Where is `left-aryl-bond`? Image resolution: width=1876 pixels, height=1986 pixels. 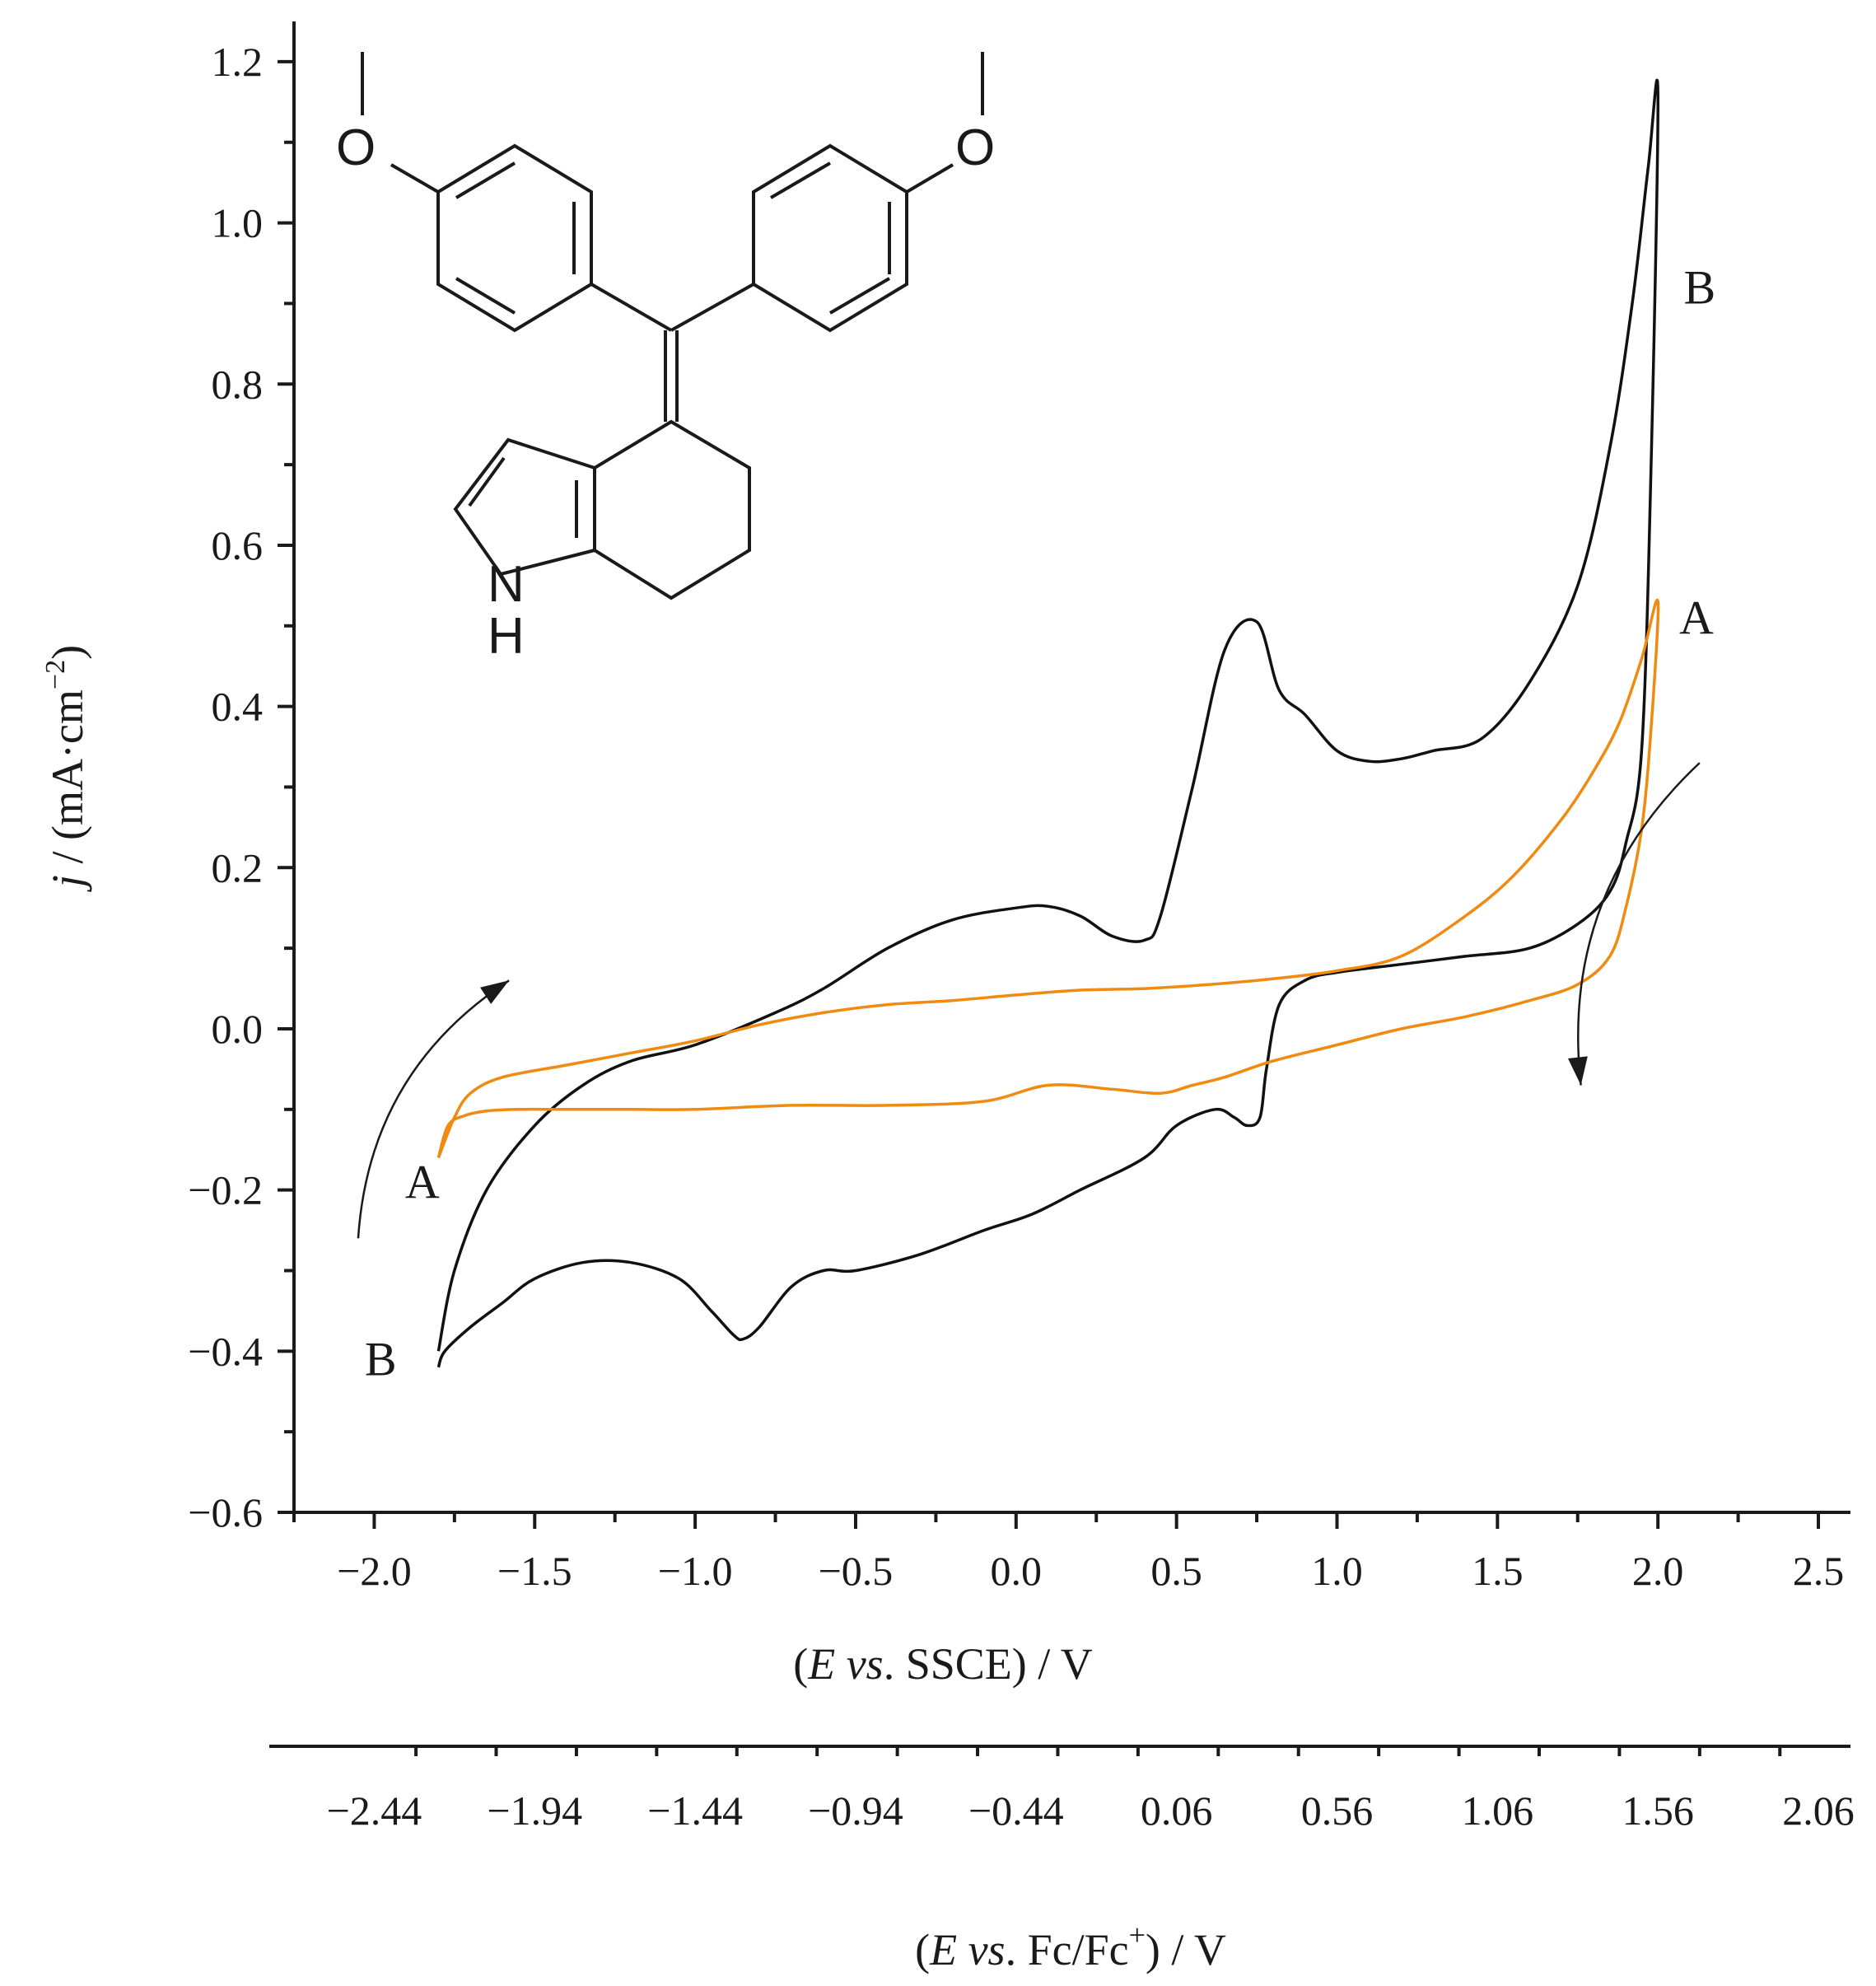 left-aryl-bond is located at coordinates (631, 307).